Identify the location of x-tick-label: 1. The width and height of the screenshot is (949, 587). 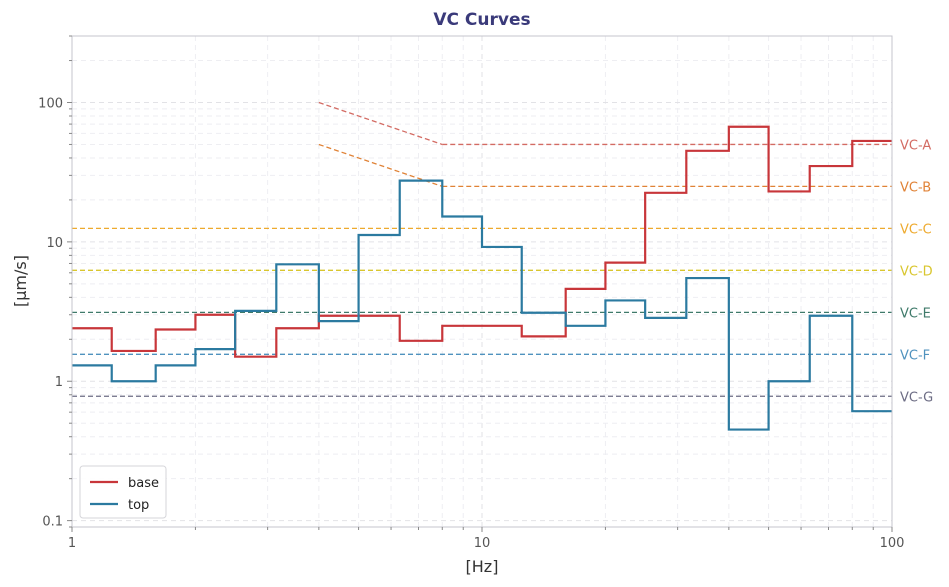
(72, 543).